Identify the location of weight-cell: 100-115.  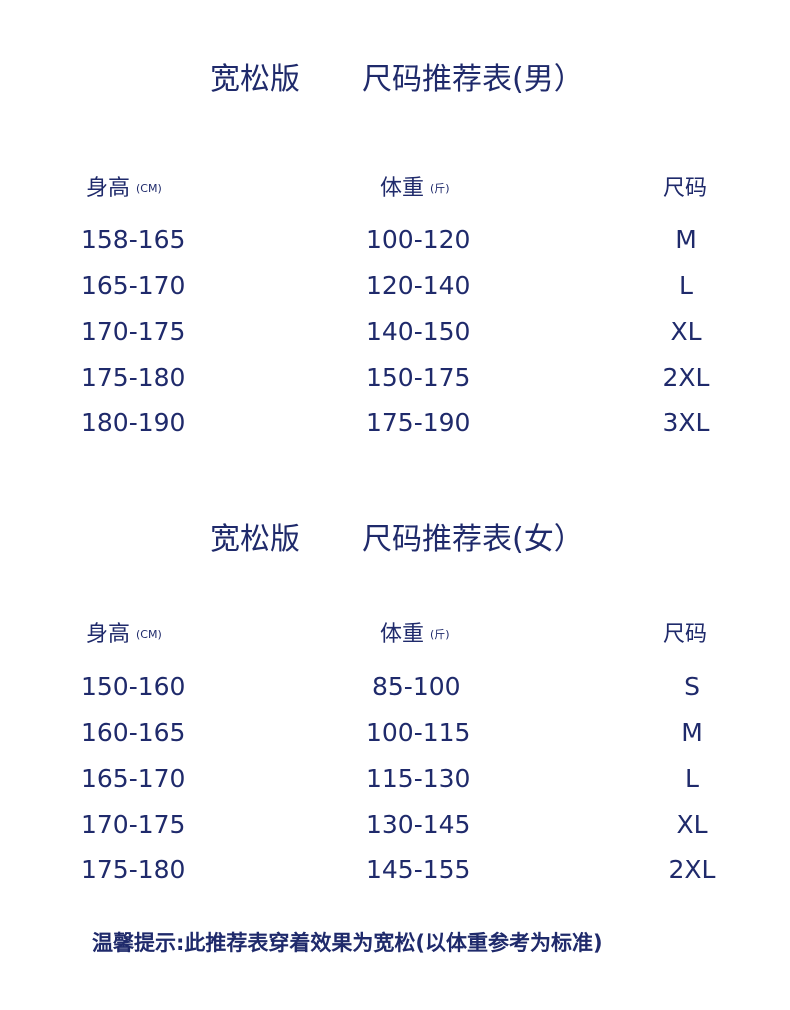
(418, 732).